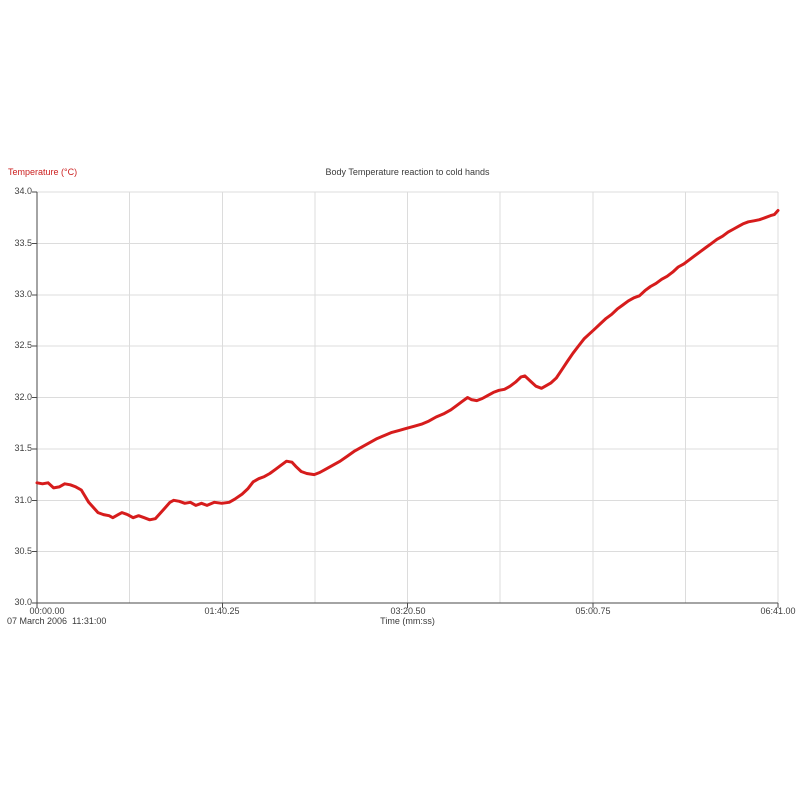  What do you see at coordinates (778, 611) in the screenshot?
I see `x-tick-label: 06:41.00` at bounding box center [778, 611].